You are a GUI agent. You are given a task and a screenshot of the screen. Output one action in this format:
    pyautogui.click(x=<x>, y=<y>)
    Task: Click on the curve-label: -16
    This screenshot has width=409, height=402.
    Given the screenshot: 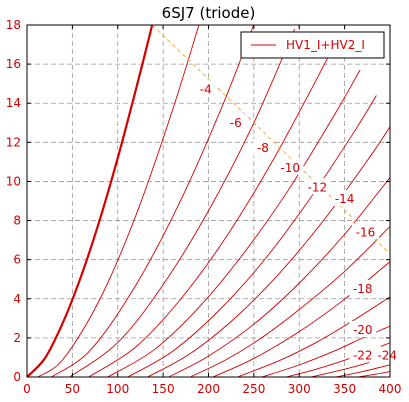 What is the action you would take?
    pyautogui.click(x=365, y=231)
    